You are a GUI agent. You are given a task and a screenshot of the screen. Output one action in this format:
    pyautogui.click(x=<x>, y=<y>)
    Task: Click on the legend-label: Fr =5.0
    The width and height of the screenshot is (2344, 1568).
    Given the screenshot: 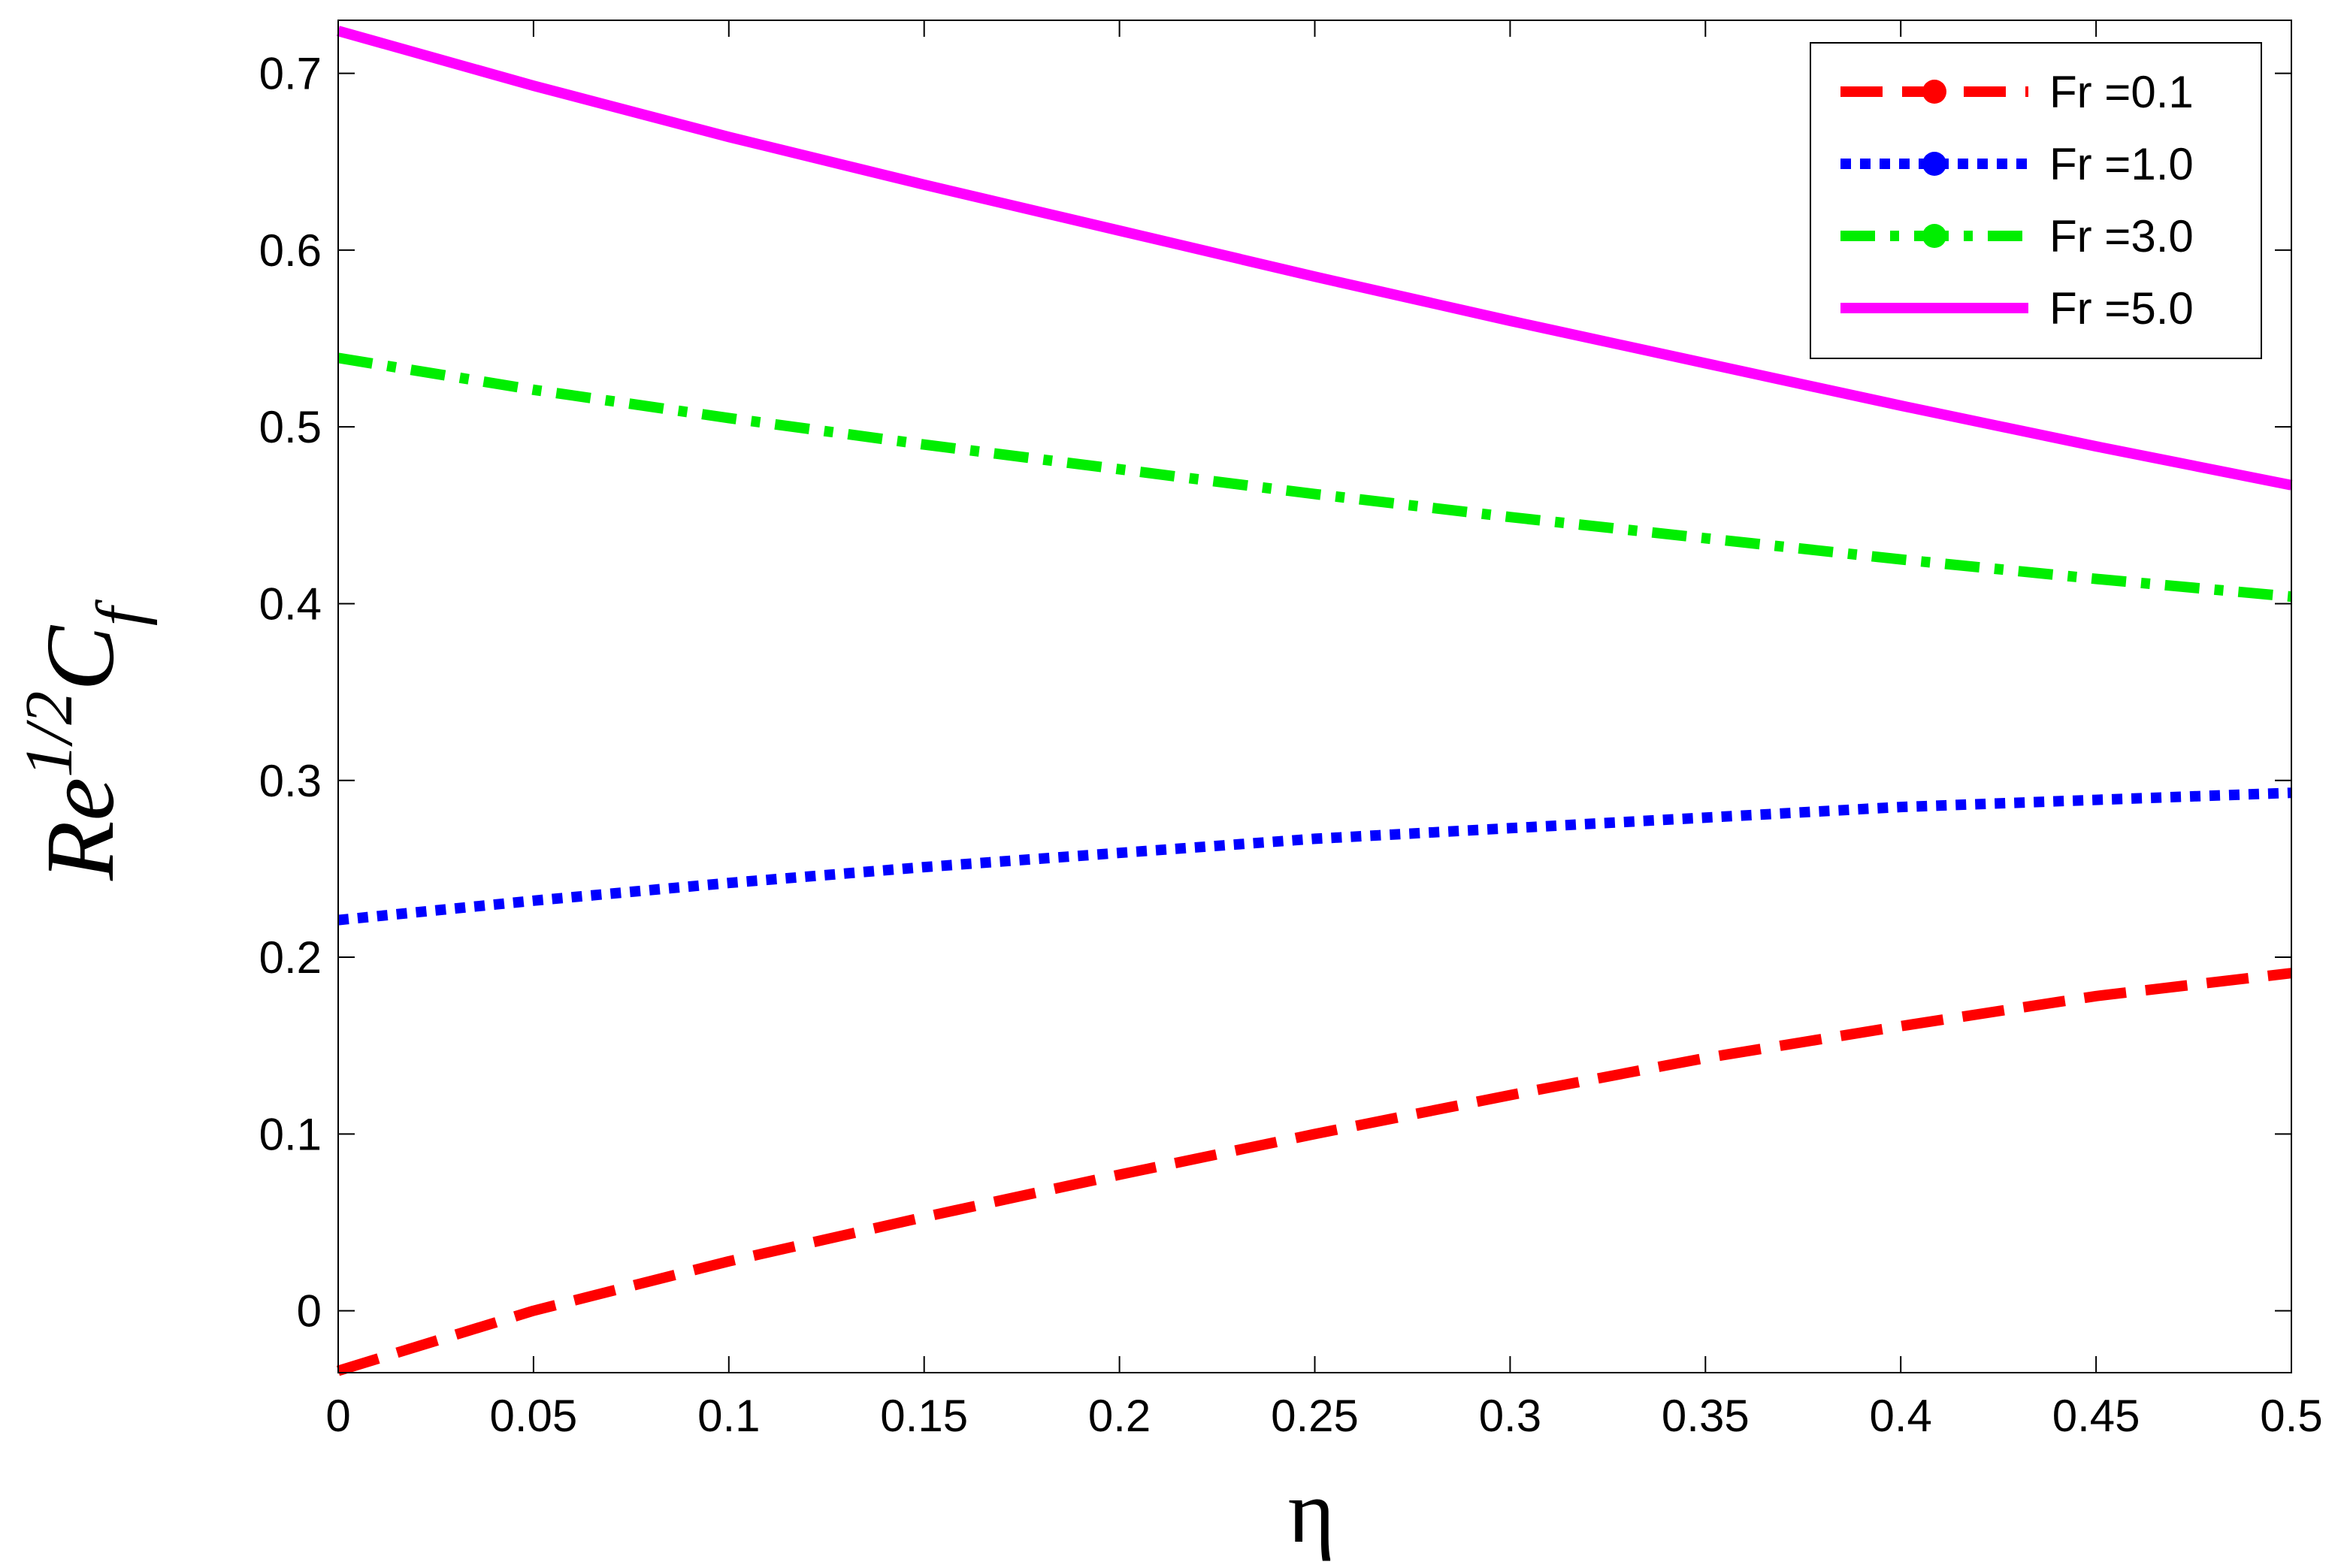 What is the action you would take?
    pyautogui.click(x=2122, y=308)
    